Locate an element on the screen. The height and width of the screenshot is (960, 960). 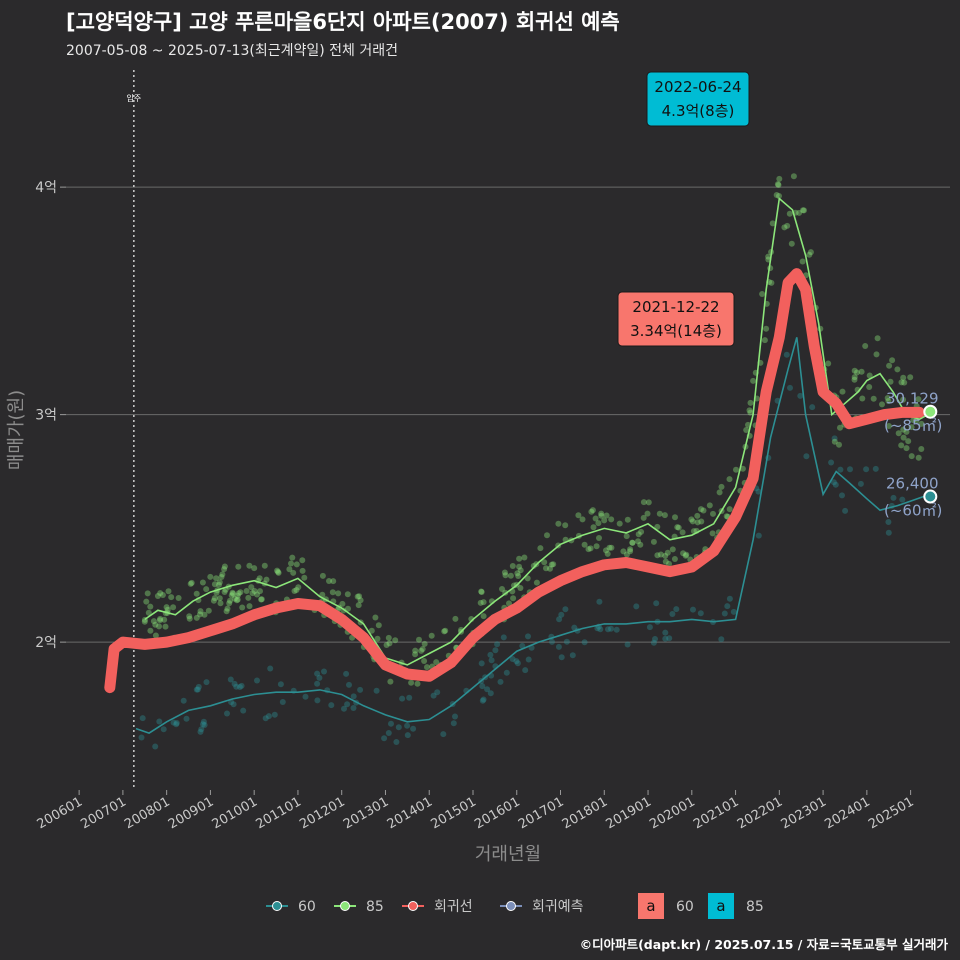
legend-marker-regression is located at coordinates (413, 906).